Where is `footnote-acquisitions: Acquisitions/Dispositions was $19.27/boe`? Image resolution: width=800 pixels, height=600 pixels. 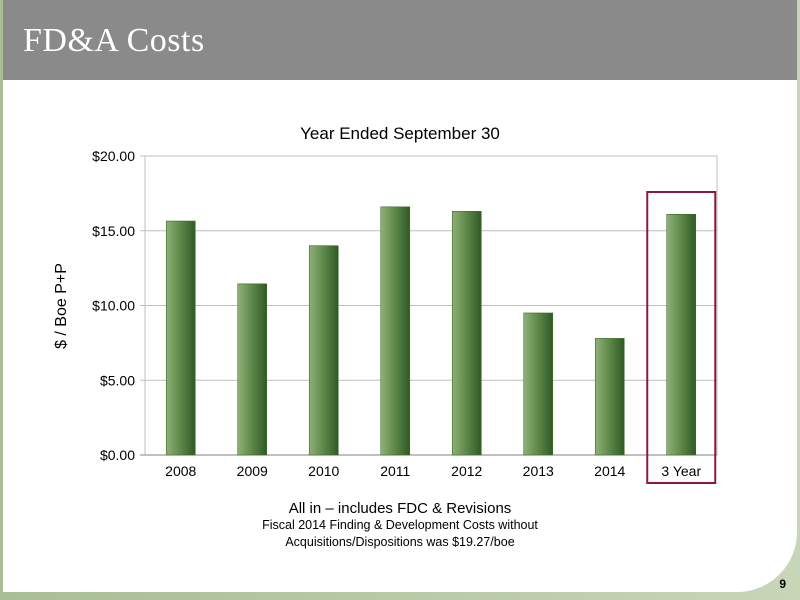
footnote-acquisitions: Acquisitions/Dispositions was $19.27/boe is located at coordinates (400, 542).